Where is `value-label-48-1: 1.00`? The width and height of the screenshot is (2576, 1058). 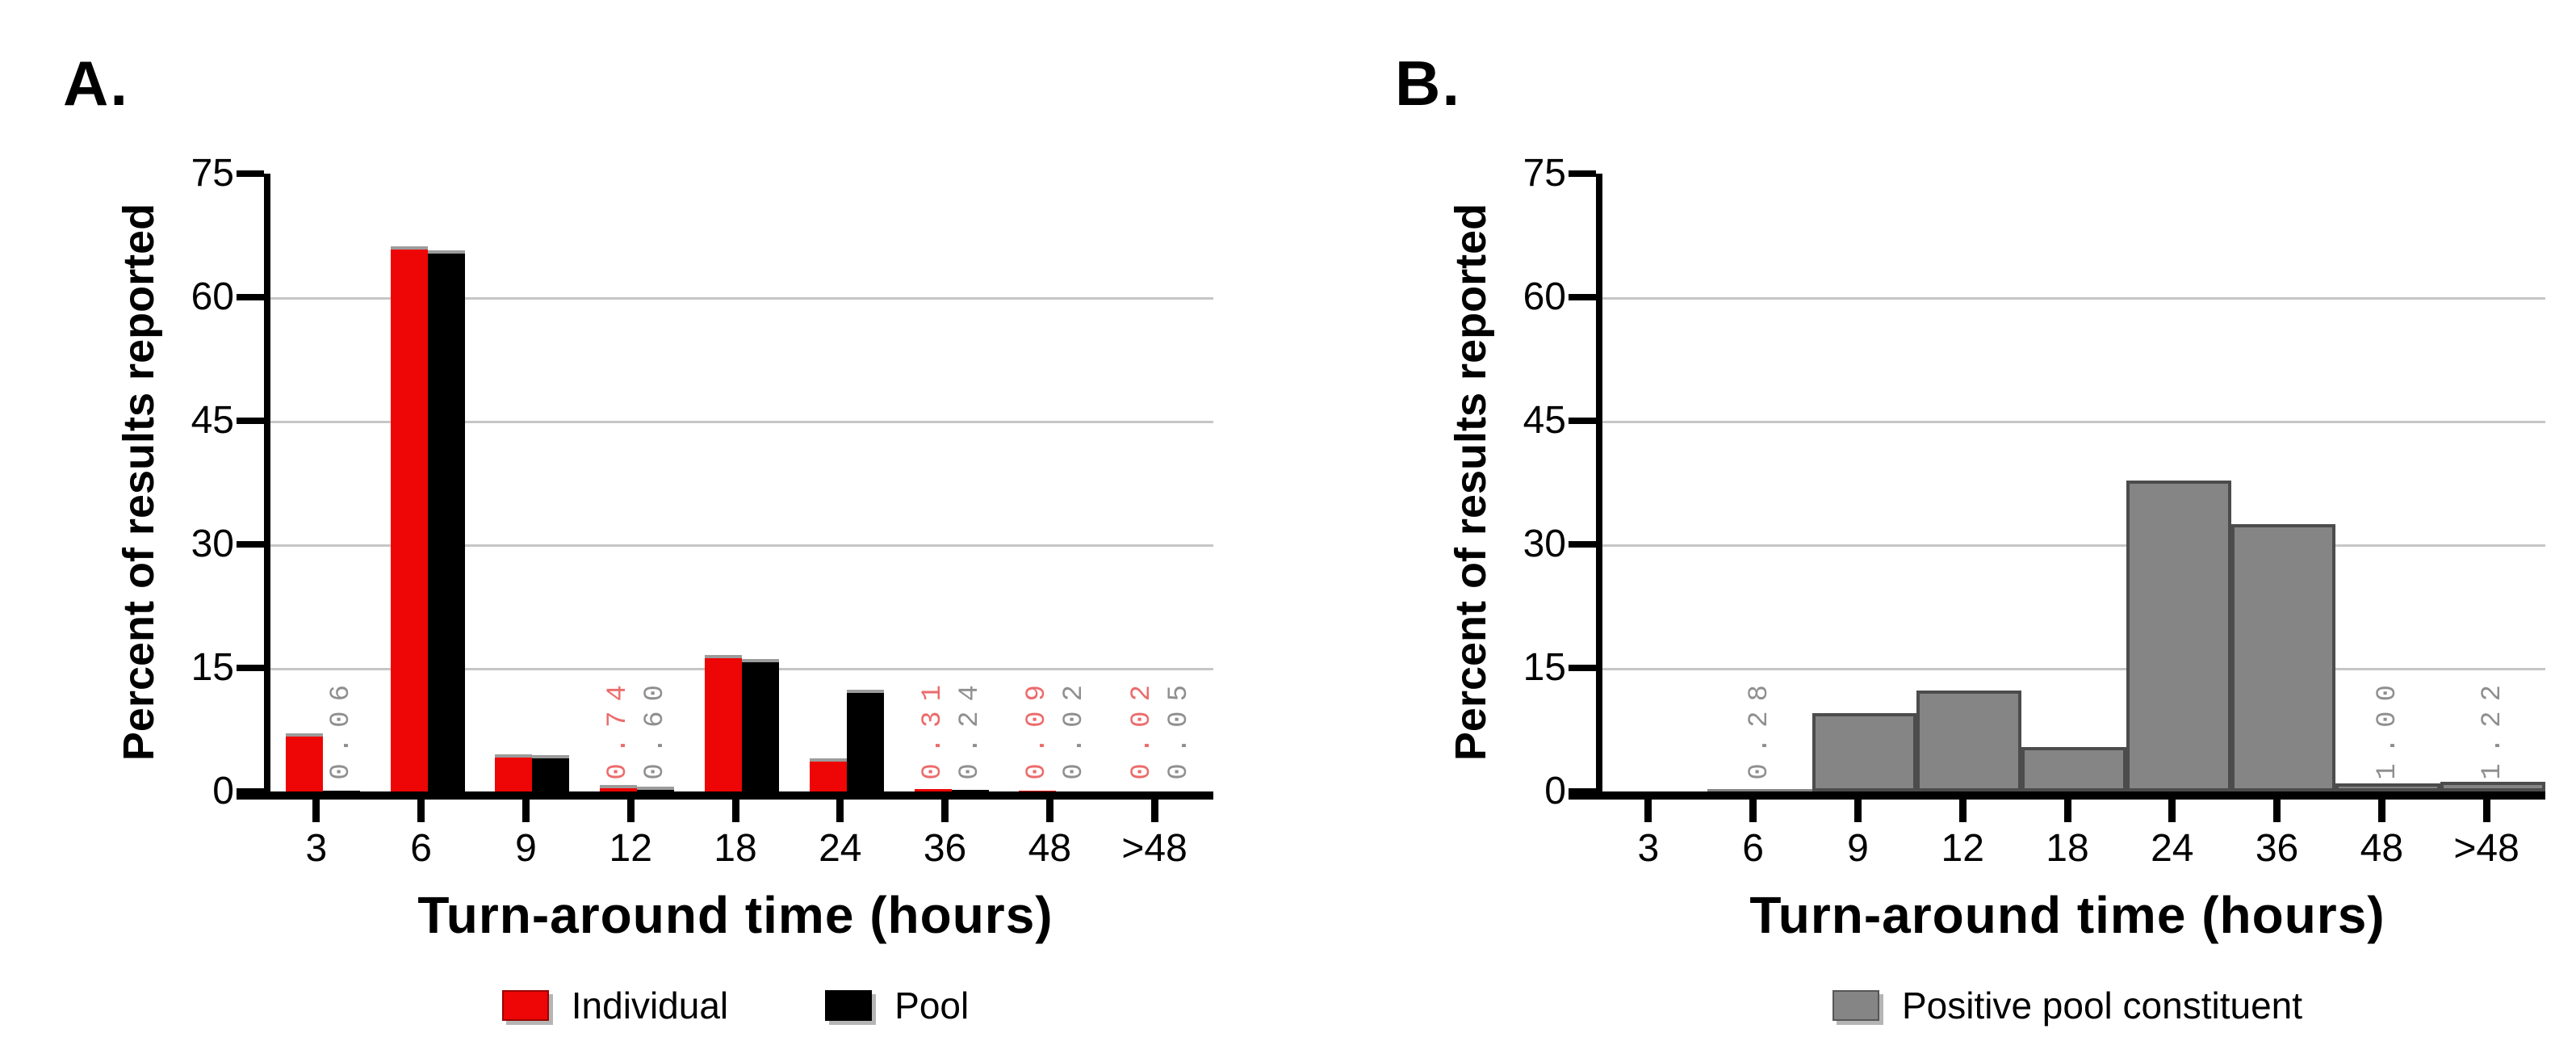 value-label-48-1: 1.00 is located at coordinates (2388, 727).